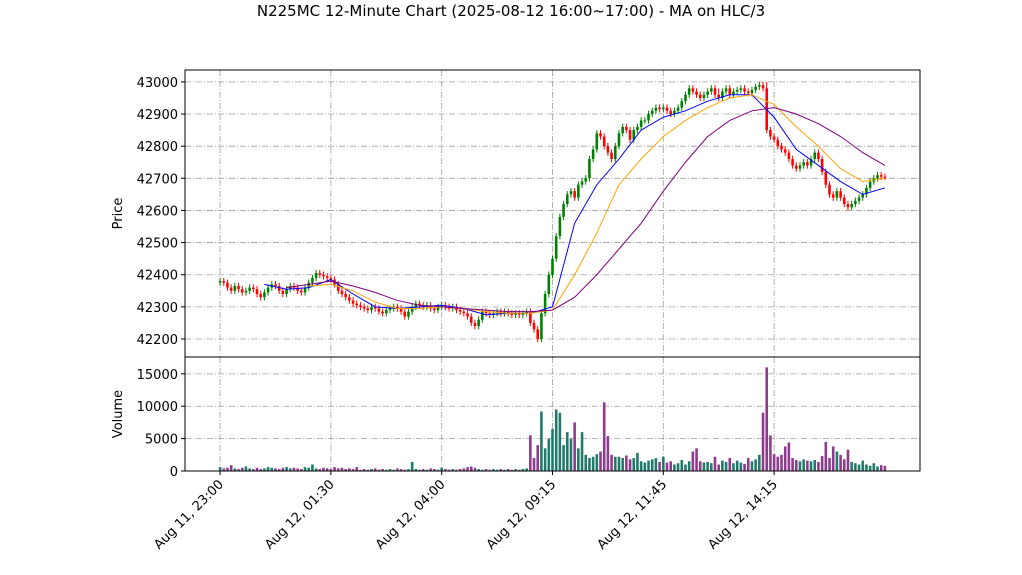 The image size is (1022, 575). I want to click on y-tick-label: 42600, so click(157, 211).